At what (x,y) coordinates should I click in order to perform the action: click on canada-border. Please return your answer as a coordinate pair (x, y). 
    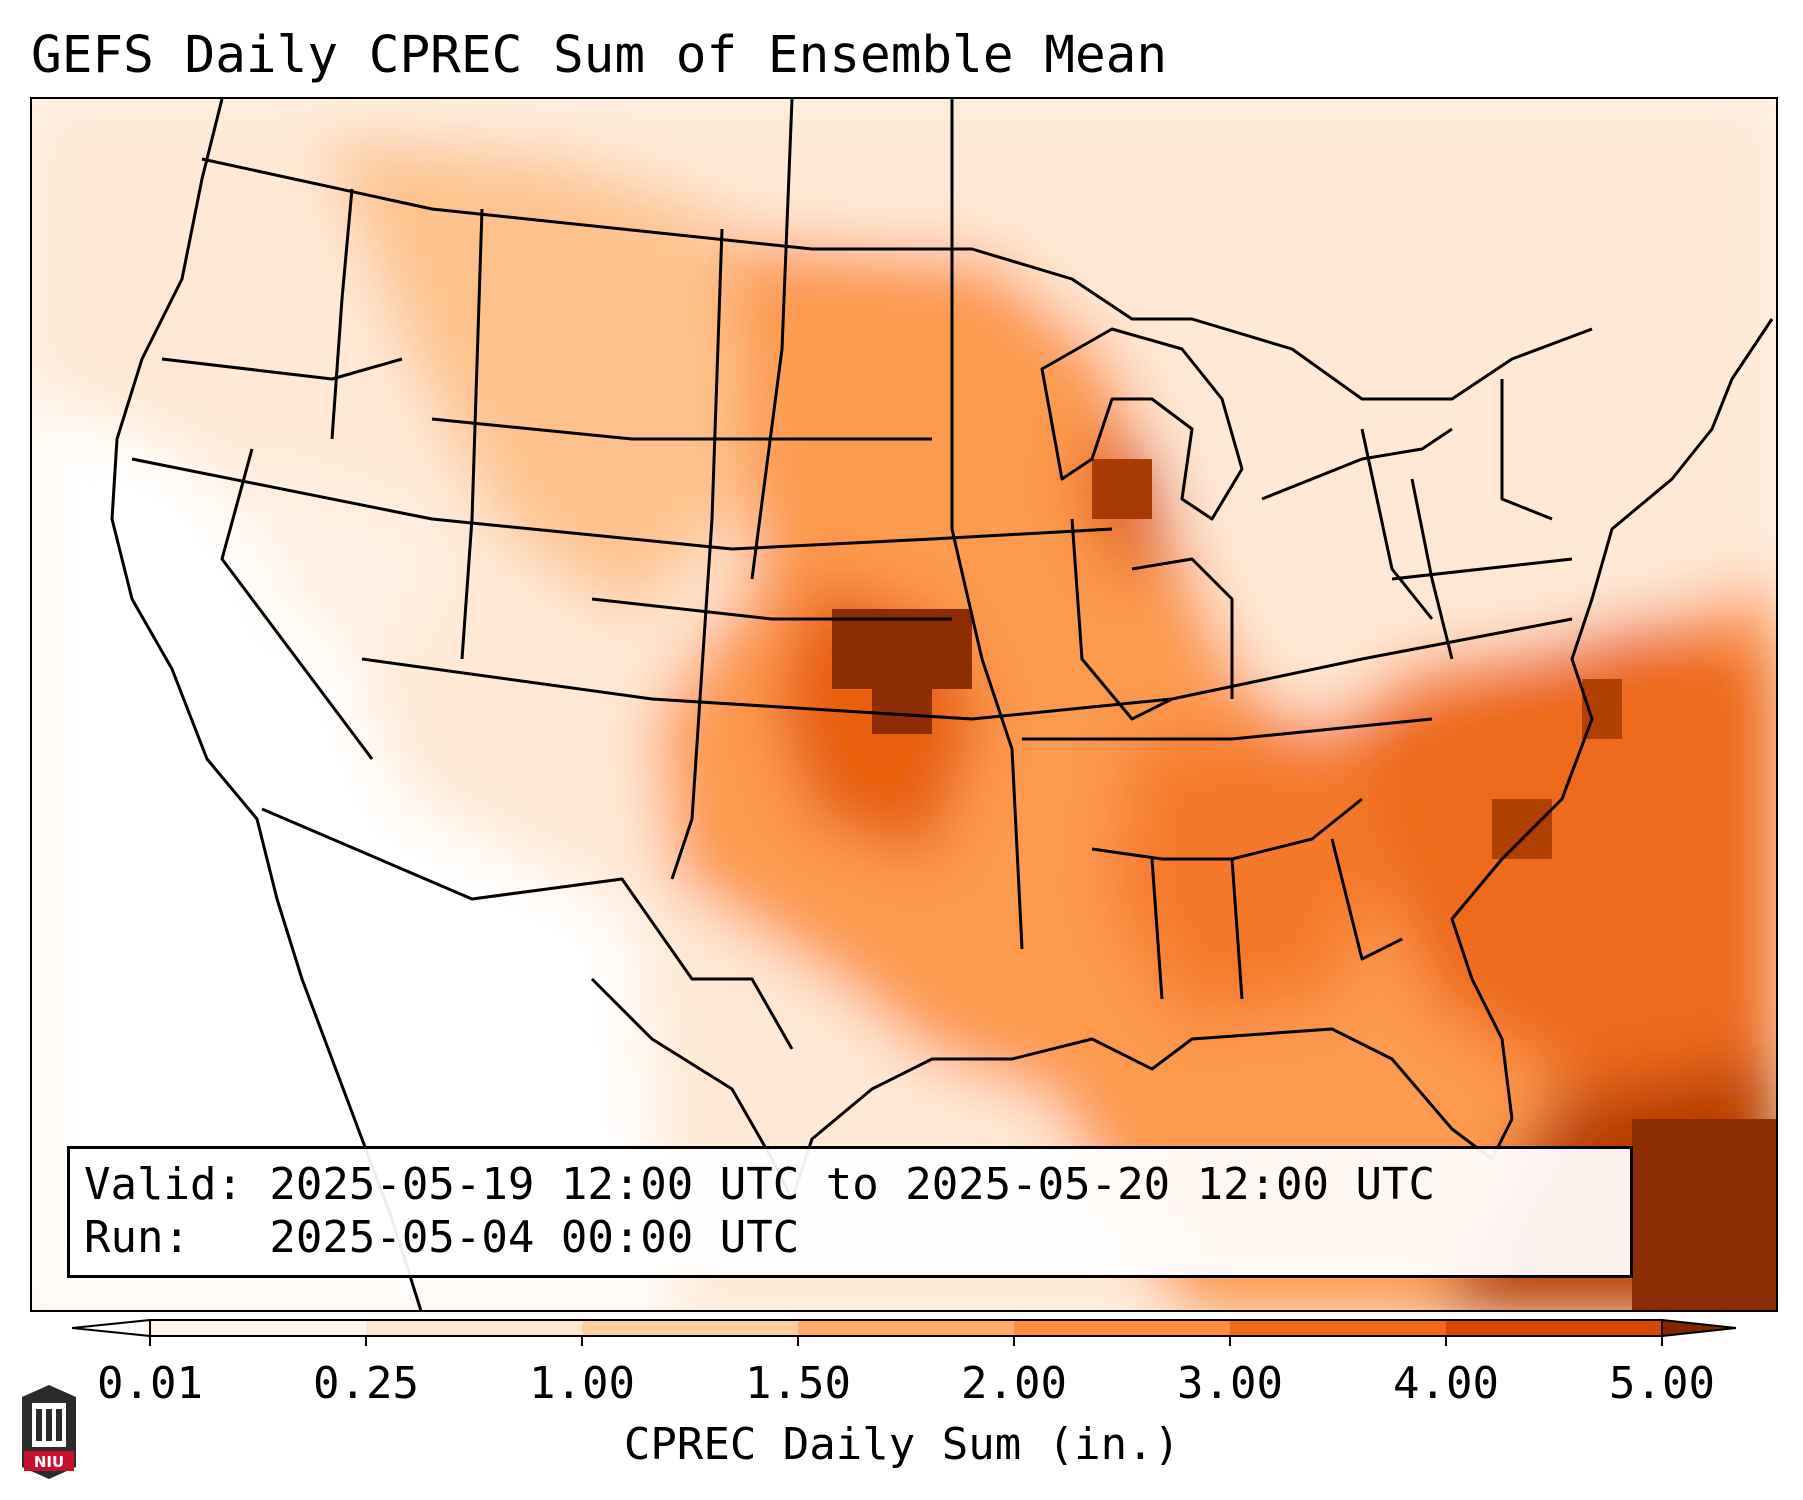
    Looking at the image, I should click on (897, 279).